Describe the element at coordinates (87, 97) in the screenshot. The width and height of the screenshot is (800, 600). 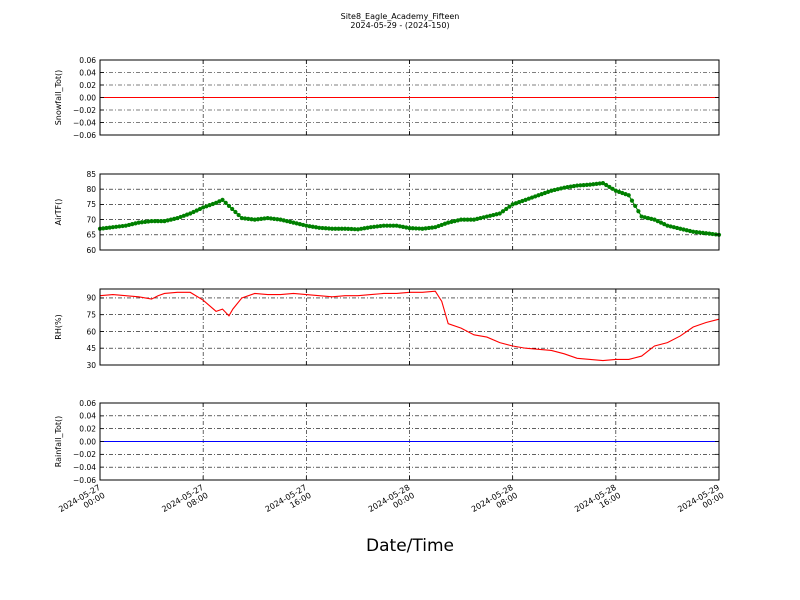
I see `y-tick-label: 0.00` at that location.